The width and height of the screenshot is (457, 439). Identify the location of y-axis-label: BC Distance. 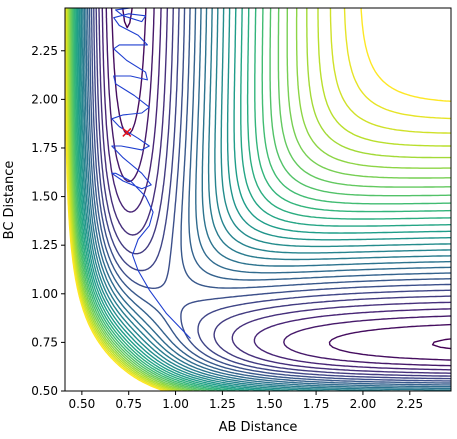
(9, 200).